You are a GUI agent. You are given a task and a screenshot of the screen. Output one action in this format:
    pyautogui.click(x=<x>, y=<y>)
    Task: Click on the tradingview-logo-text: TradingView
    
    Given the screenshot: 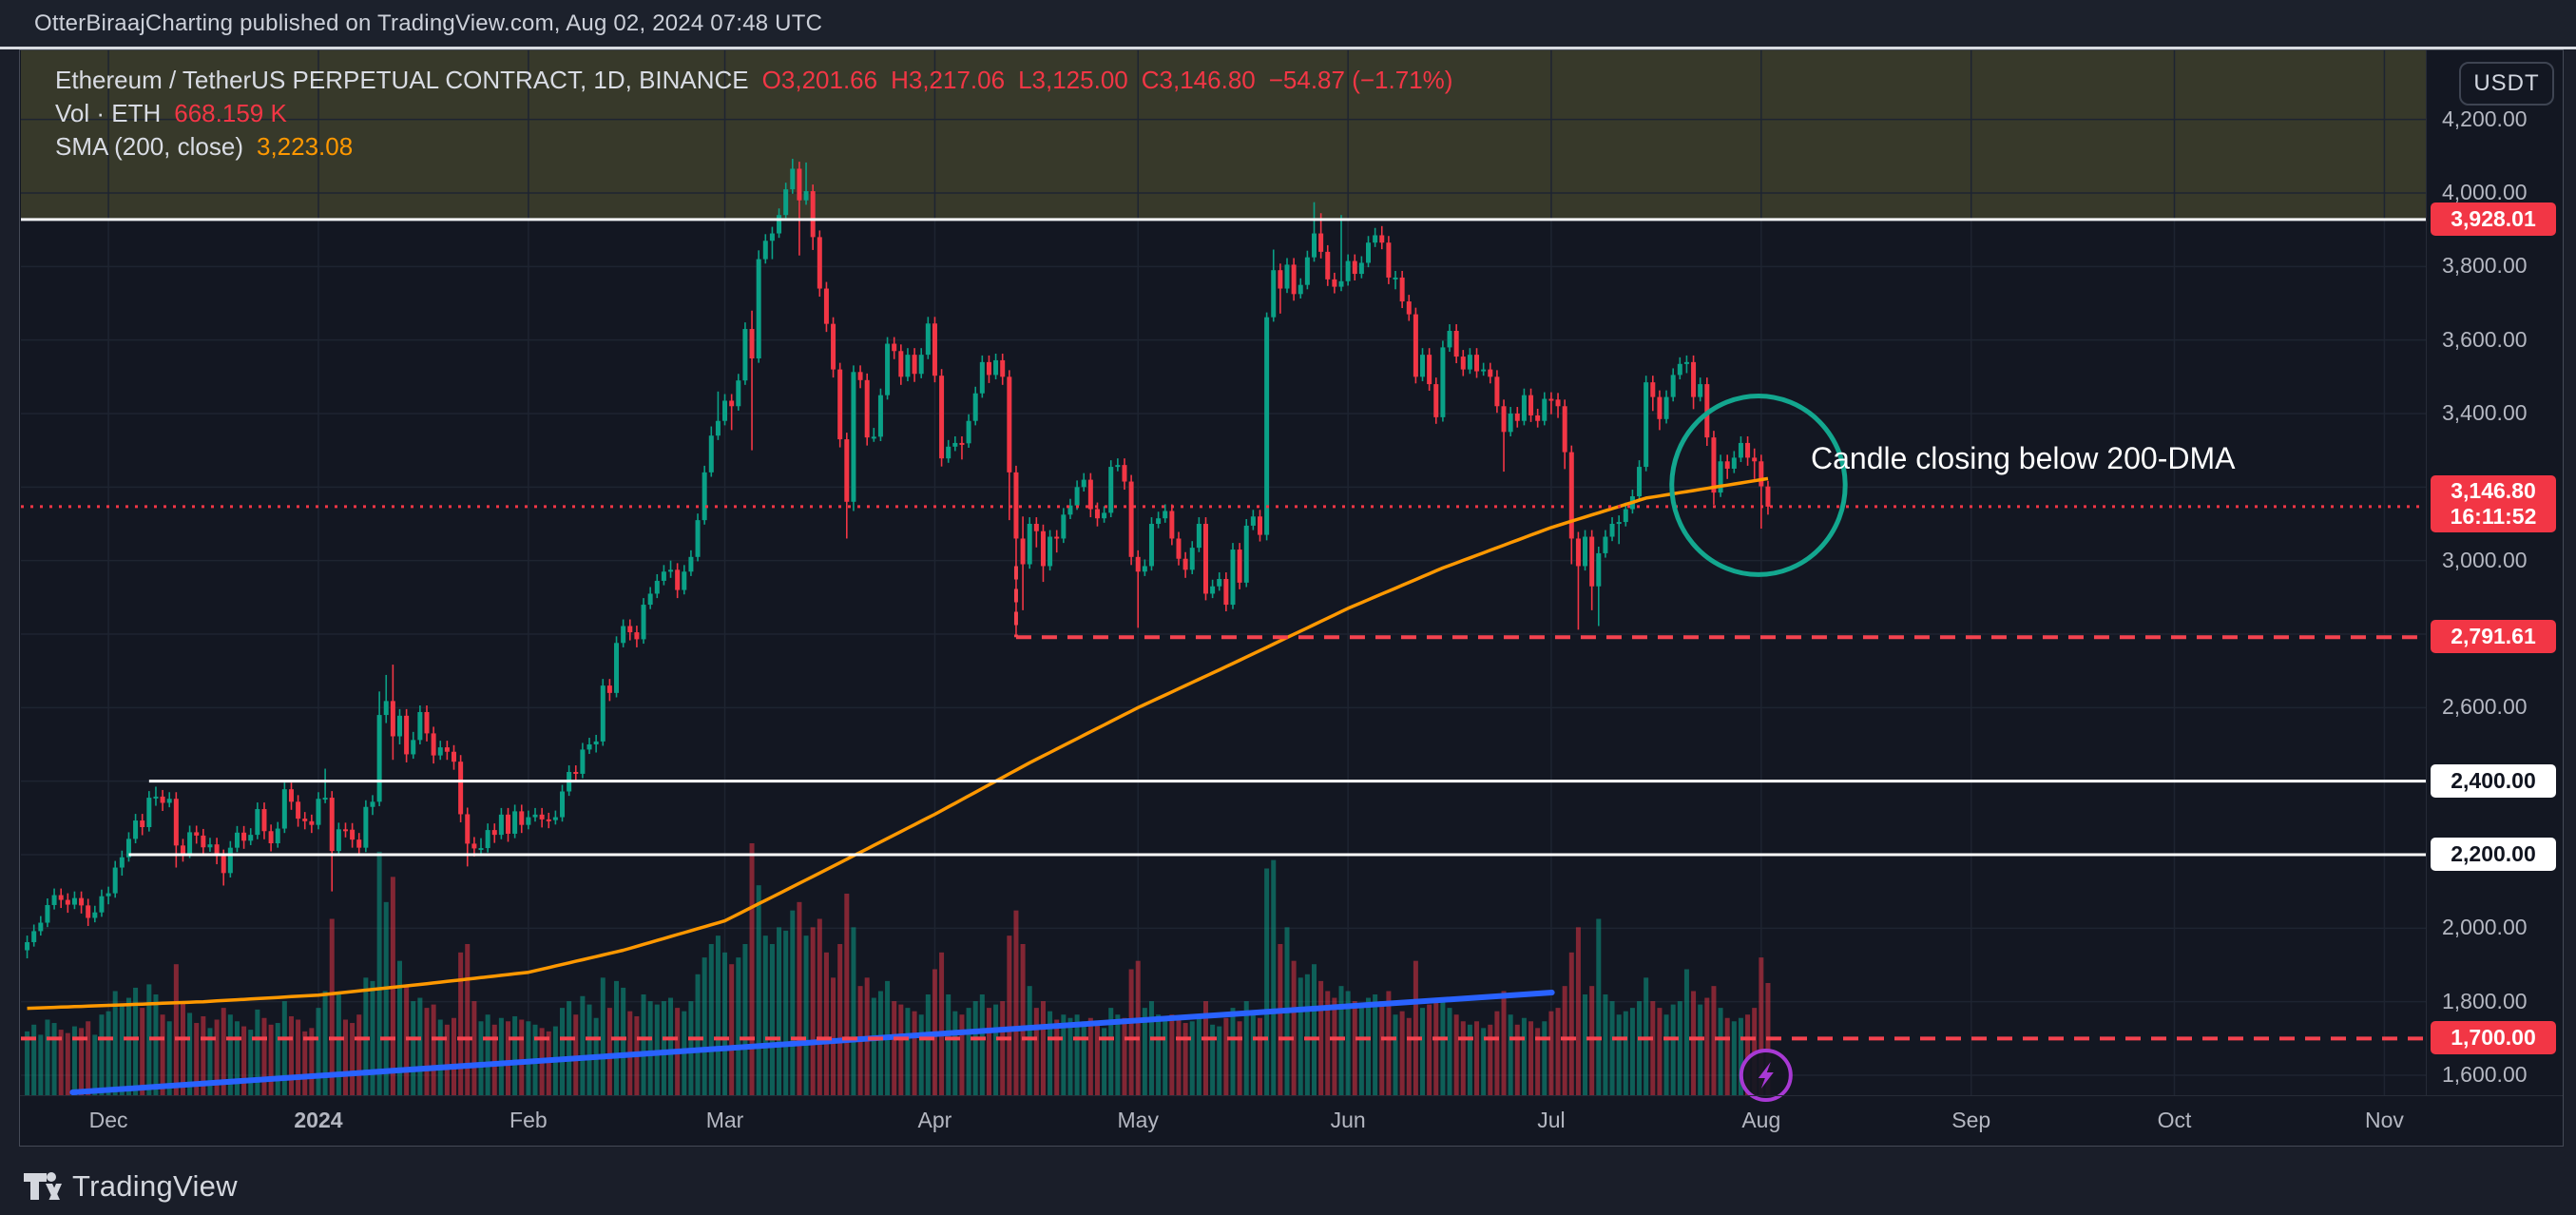 What is the action you would take?
    pyautogui.click(x=155, y=1186)
    